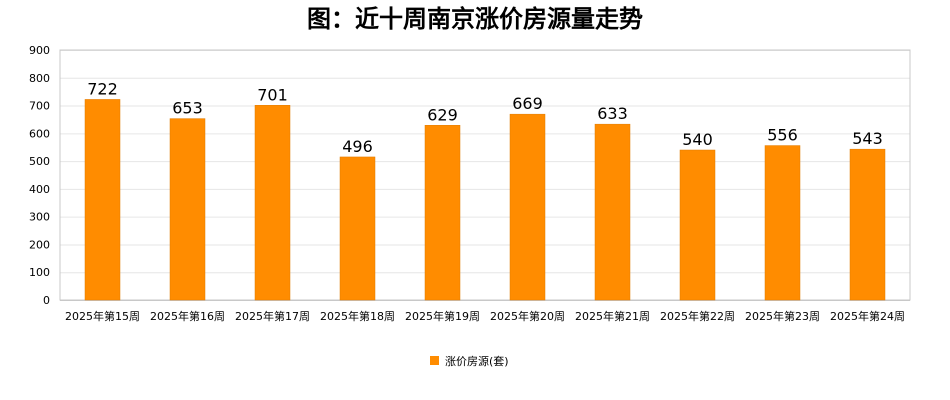 This screenshot has width=950, height=400. I want to click on legend: 涨价房源(套), so click(469, 361).